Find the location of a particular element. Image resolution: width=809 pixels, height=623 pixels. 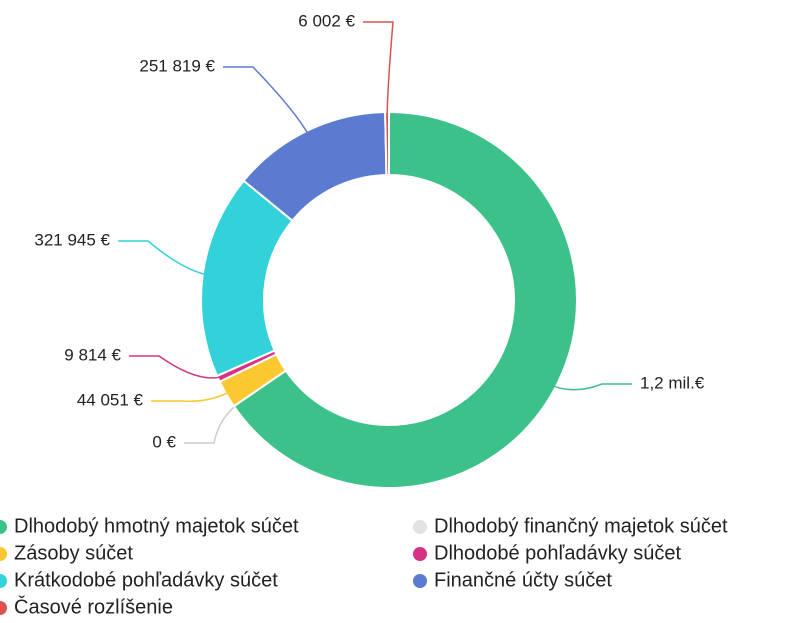

legend-label: Finančné účty súčet is located at coordinates (523, 580).